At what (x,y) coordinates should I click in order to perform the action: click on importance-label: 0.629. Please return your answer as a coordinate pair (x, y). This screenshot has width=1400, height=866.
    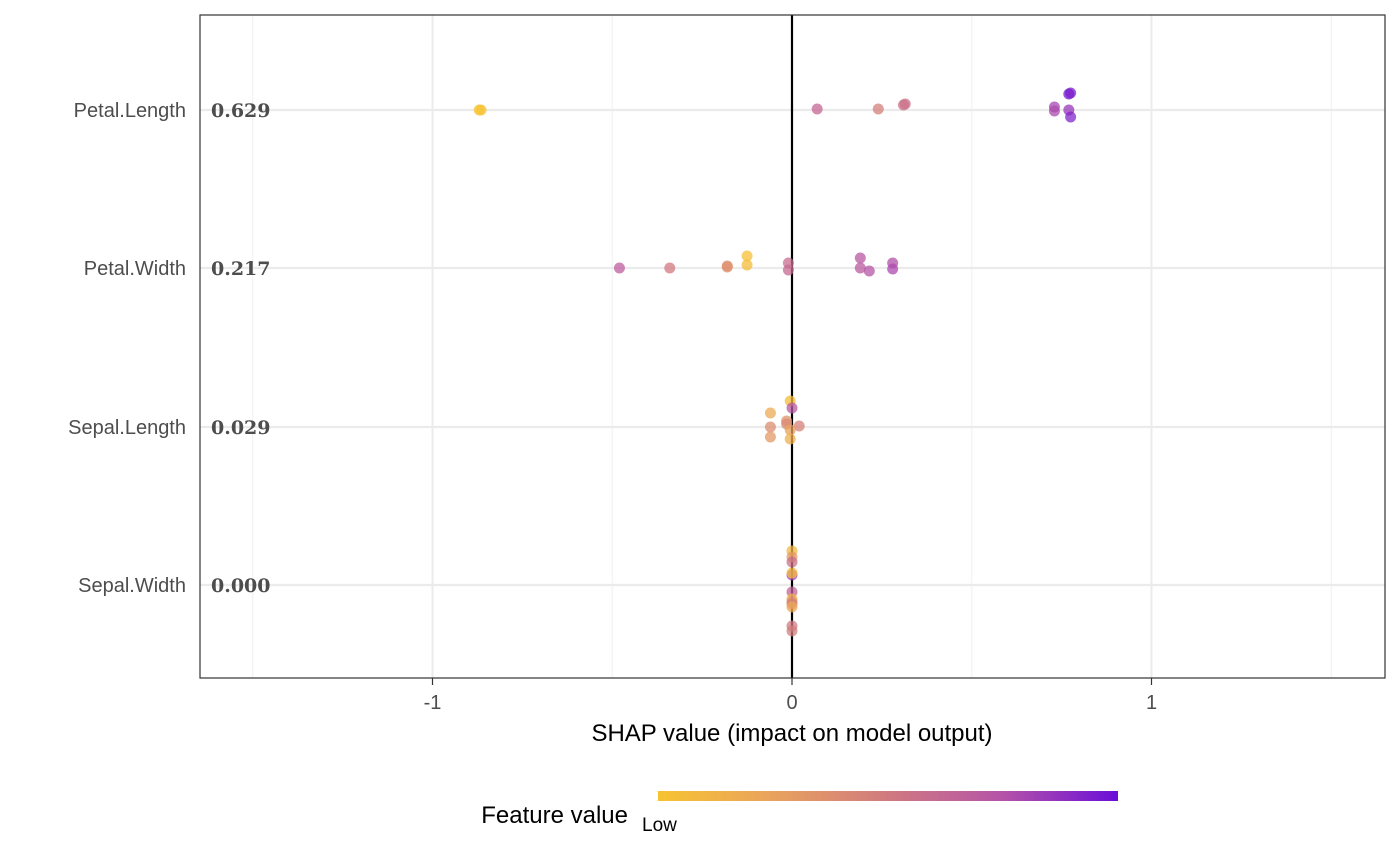
    Looking at the image, I should click on (241, 111).